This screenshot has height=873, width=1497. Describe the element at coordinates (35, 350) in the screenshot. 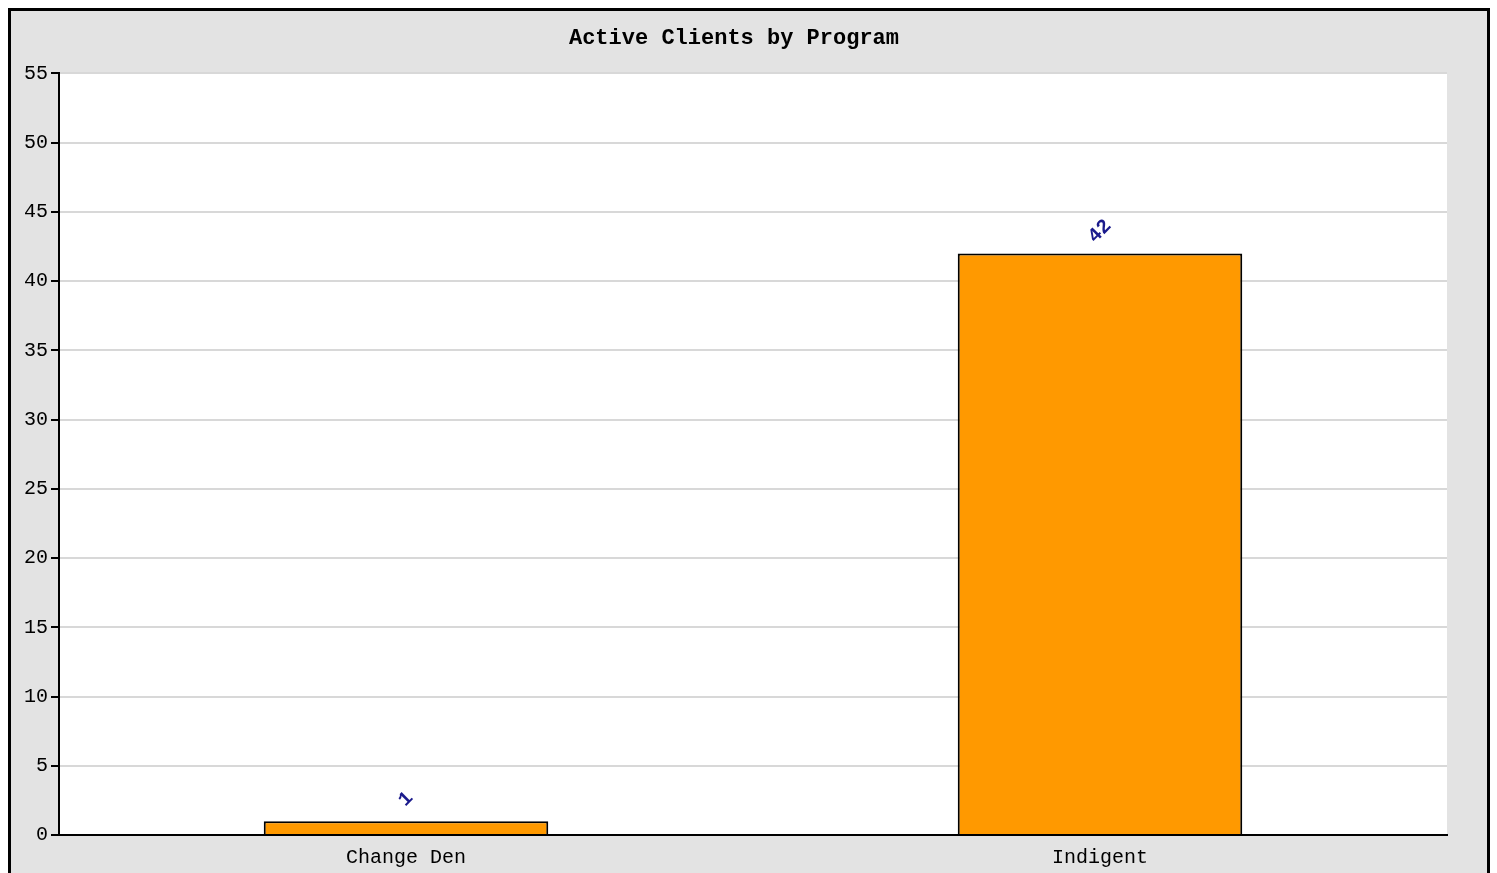

I see `y-tick-label: 35` at that location.